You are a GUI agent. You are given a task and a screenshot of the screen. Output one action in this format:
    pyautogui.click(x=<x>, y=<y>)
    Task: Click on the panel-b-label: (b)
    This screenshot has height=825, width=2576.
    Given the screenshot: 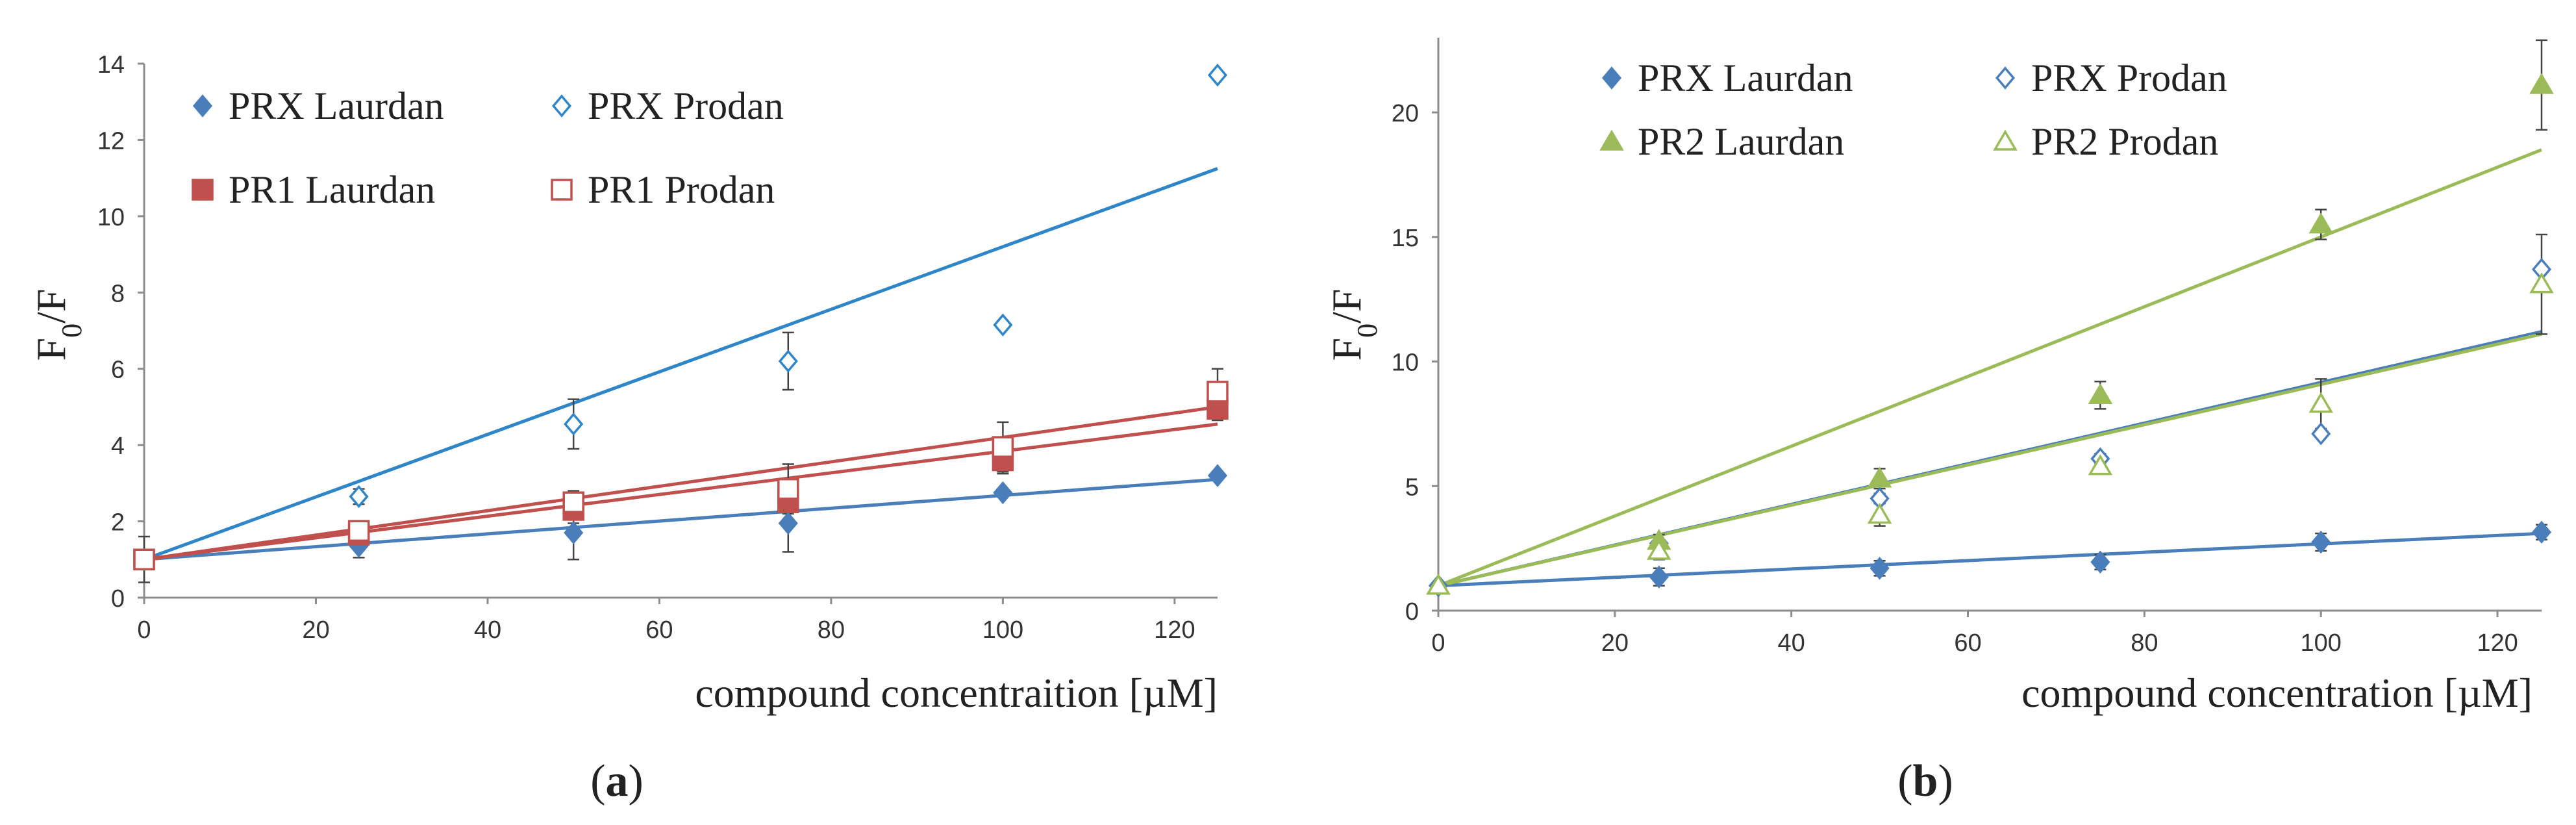 What is the action you would take?
    pyautogui.click(x=1925, y=781)
    